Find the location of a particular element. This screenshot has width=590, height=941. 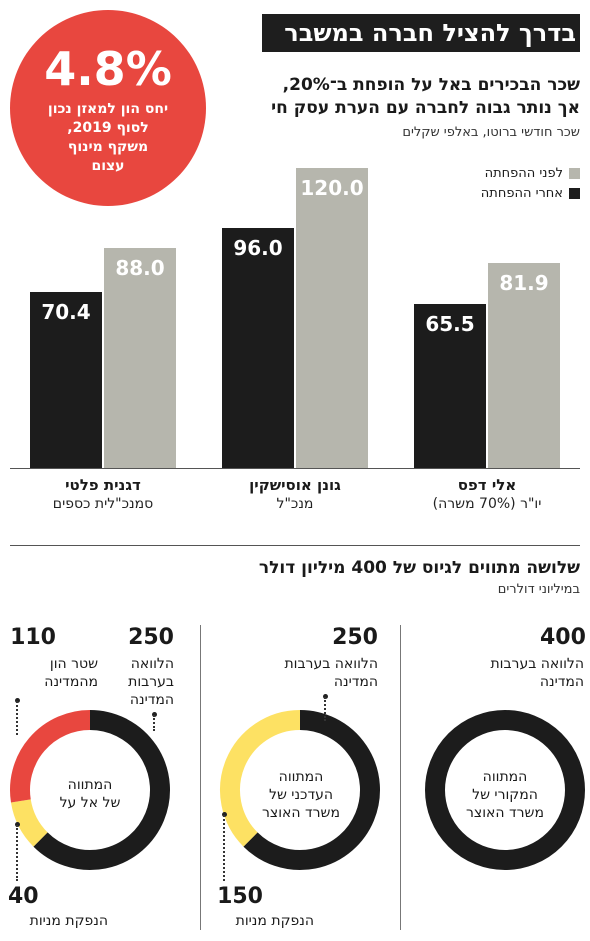

badge-text-line: יחס הון למאזן נכון is located at coordinates (108, 109).